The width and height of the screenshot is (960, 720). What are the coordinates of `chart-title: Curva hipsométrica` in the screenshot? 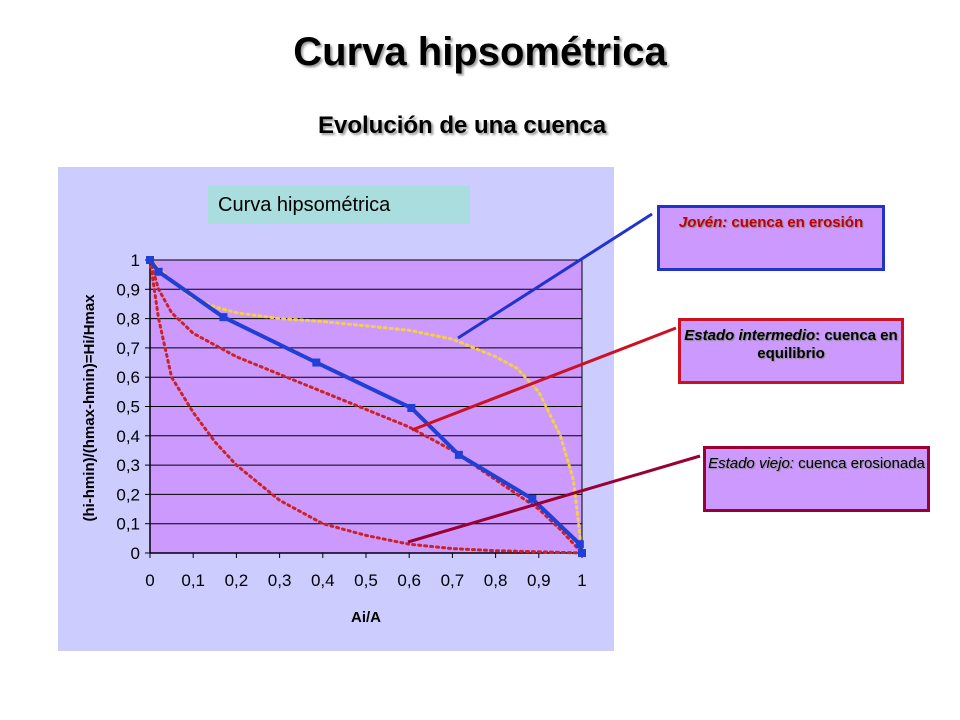 It's located at (339, 205).